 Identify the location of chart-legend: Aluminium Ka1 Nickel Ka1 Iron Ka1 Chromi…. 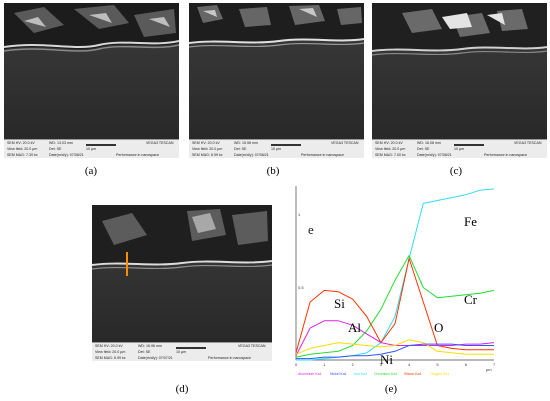
(398, 375).